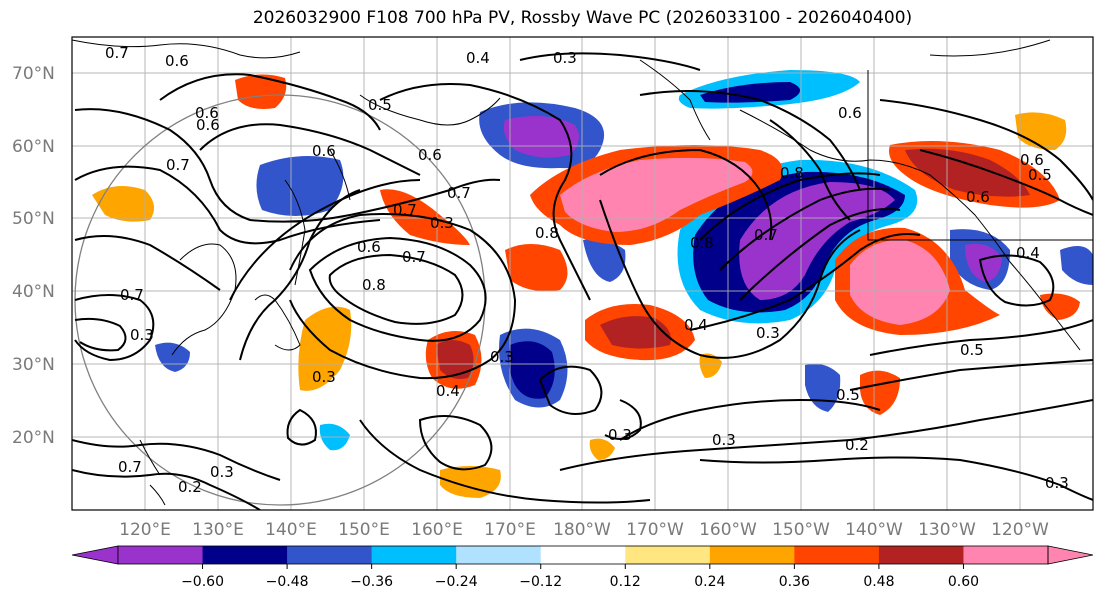 The image size is (1105, 604). I want to click on lon-label: 150°E, so click(364, 530).